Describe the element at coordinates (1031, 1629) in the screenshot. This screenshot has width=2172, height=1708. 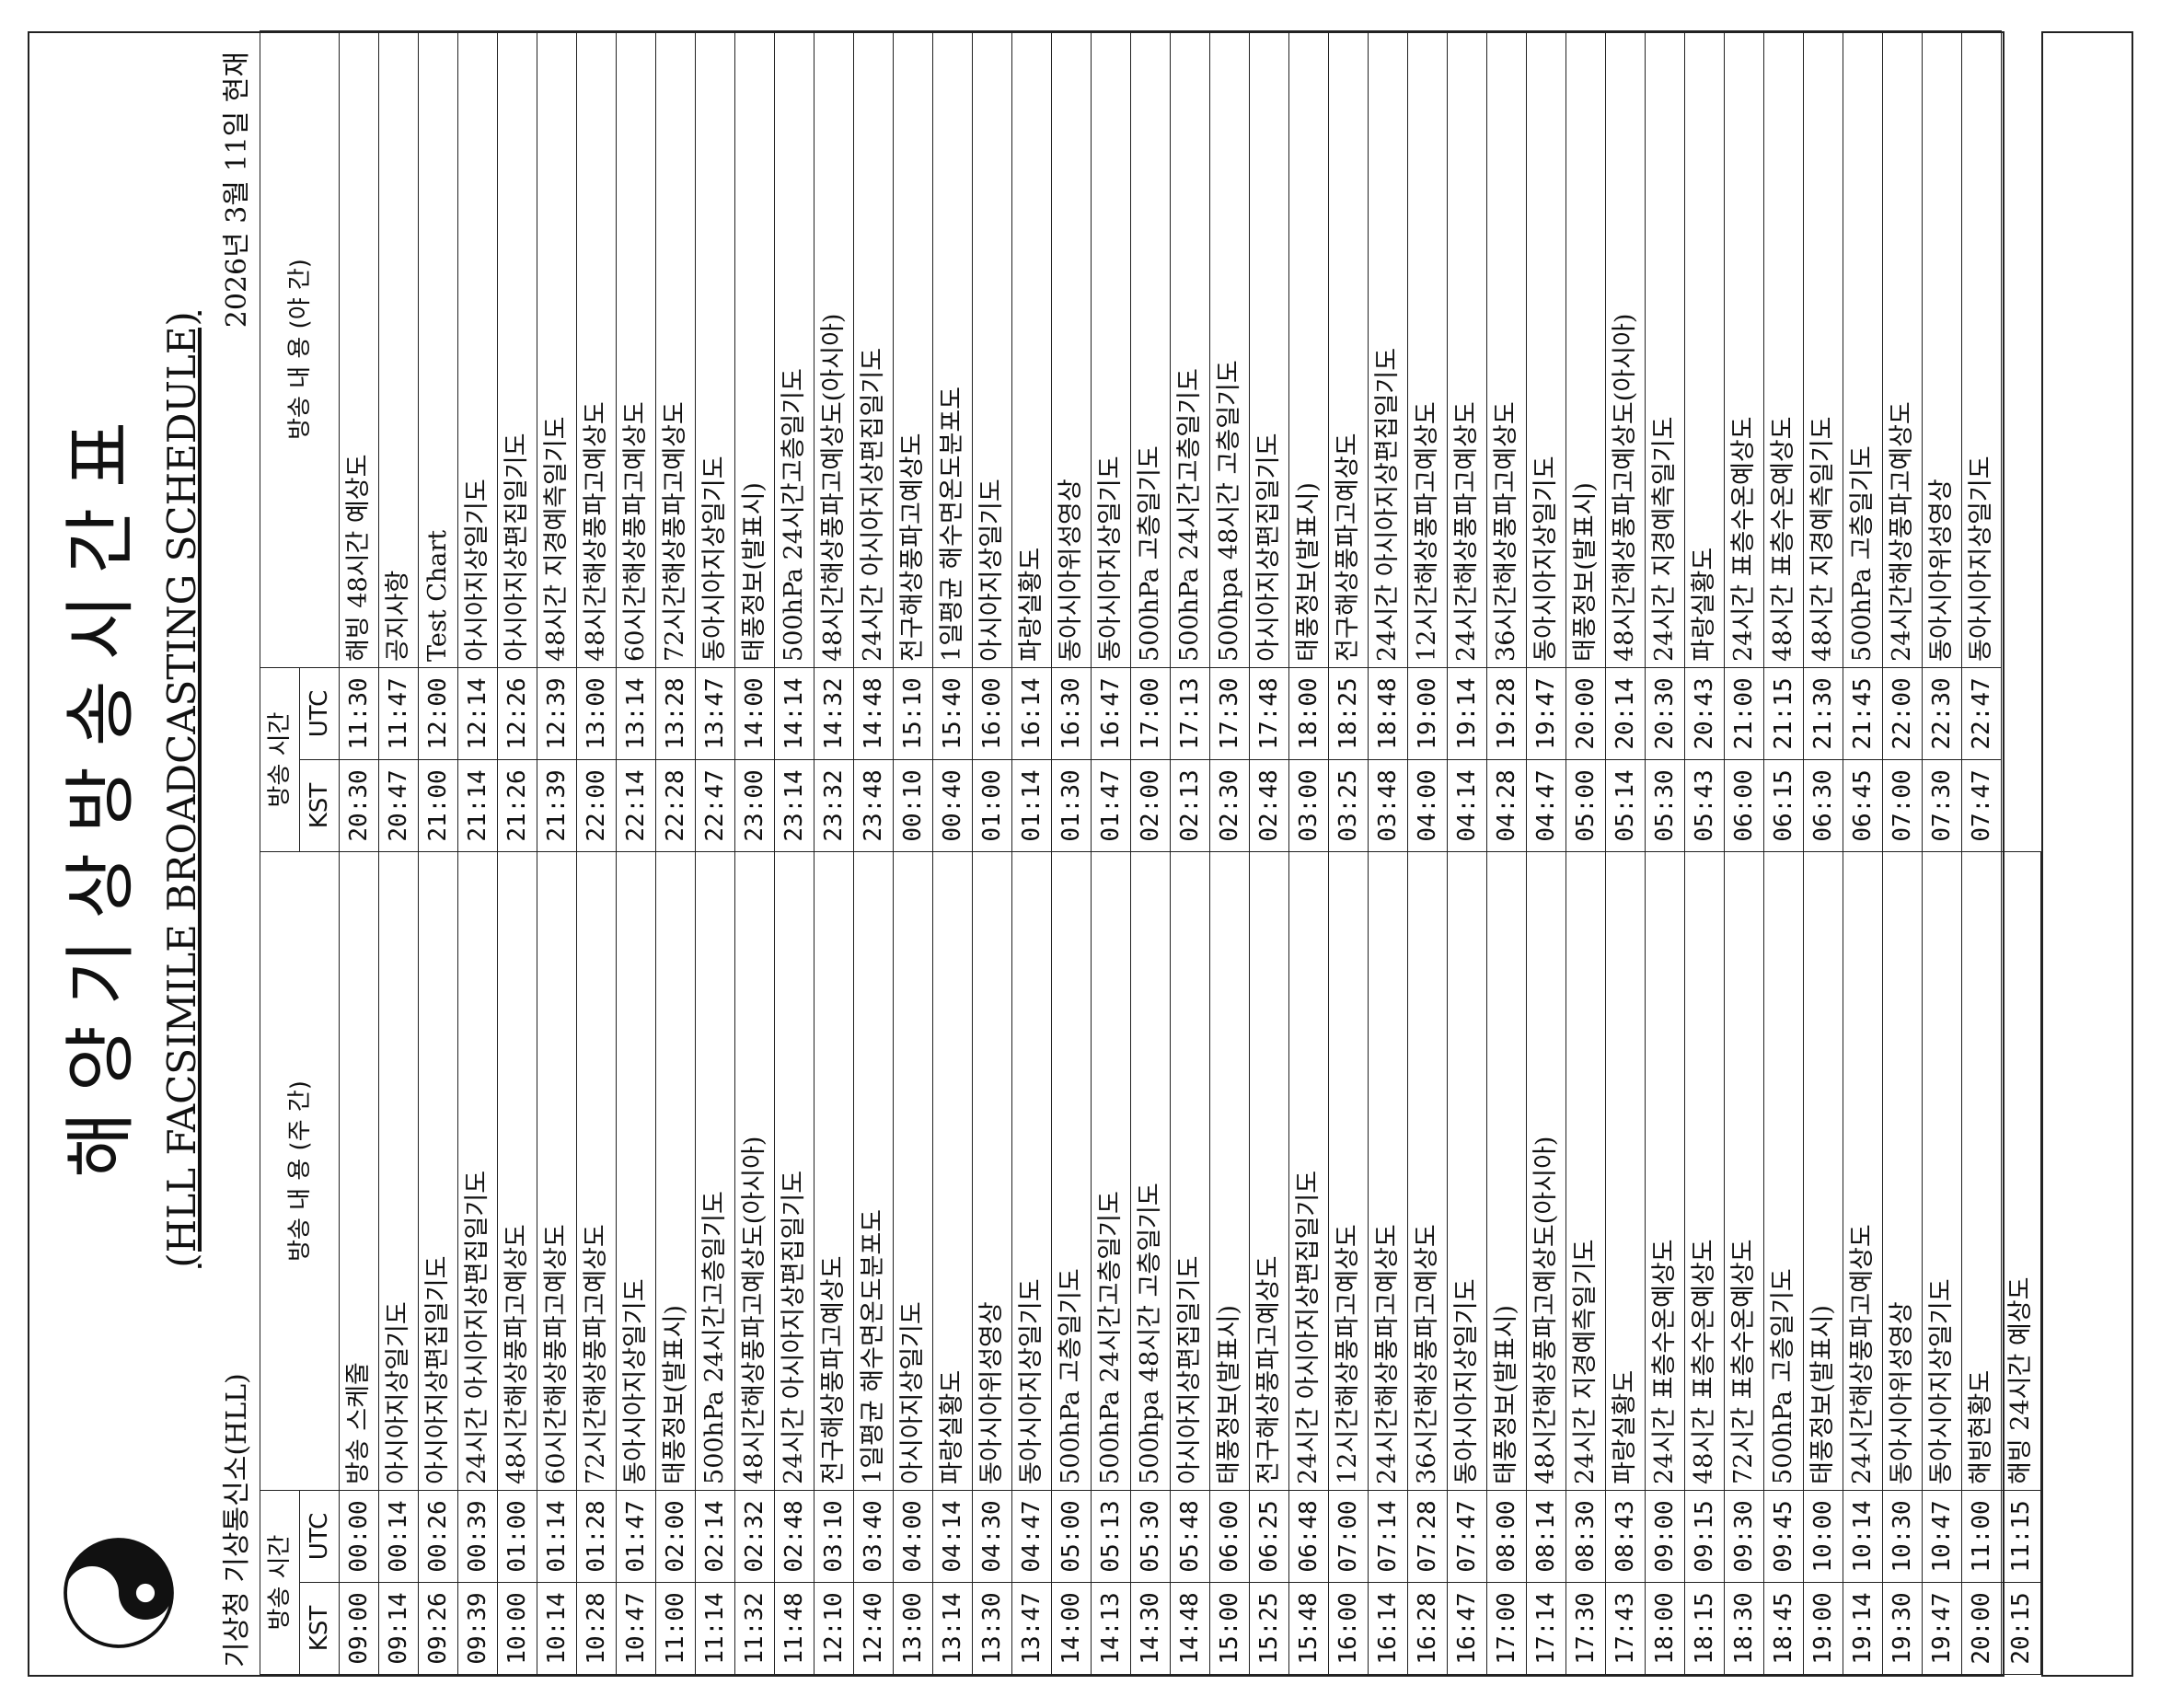
I see `day-kst-cell: 13:47` at that location.